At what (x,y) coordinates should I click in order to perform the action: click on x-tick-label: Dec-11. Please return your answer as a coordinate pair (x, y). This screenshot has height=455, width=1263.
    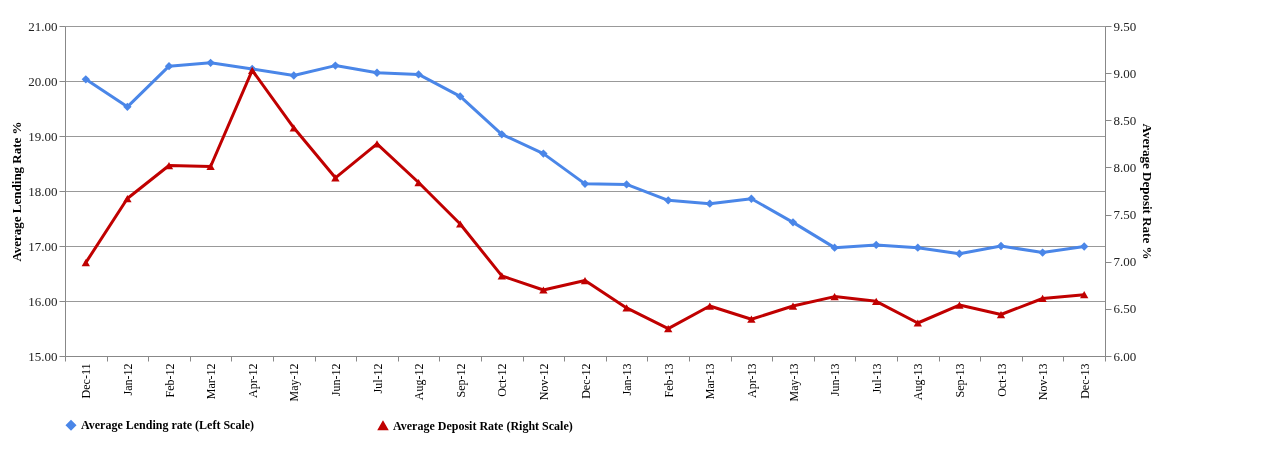
    Looking at the image, I should click on (86, 381).